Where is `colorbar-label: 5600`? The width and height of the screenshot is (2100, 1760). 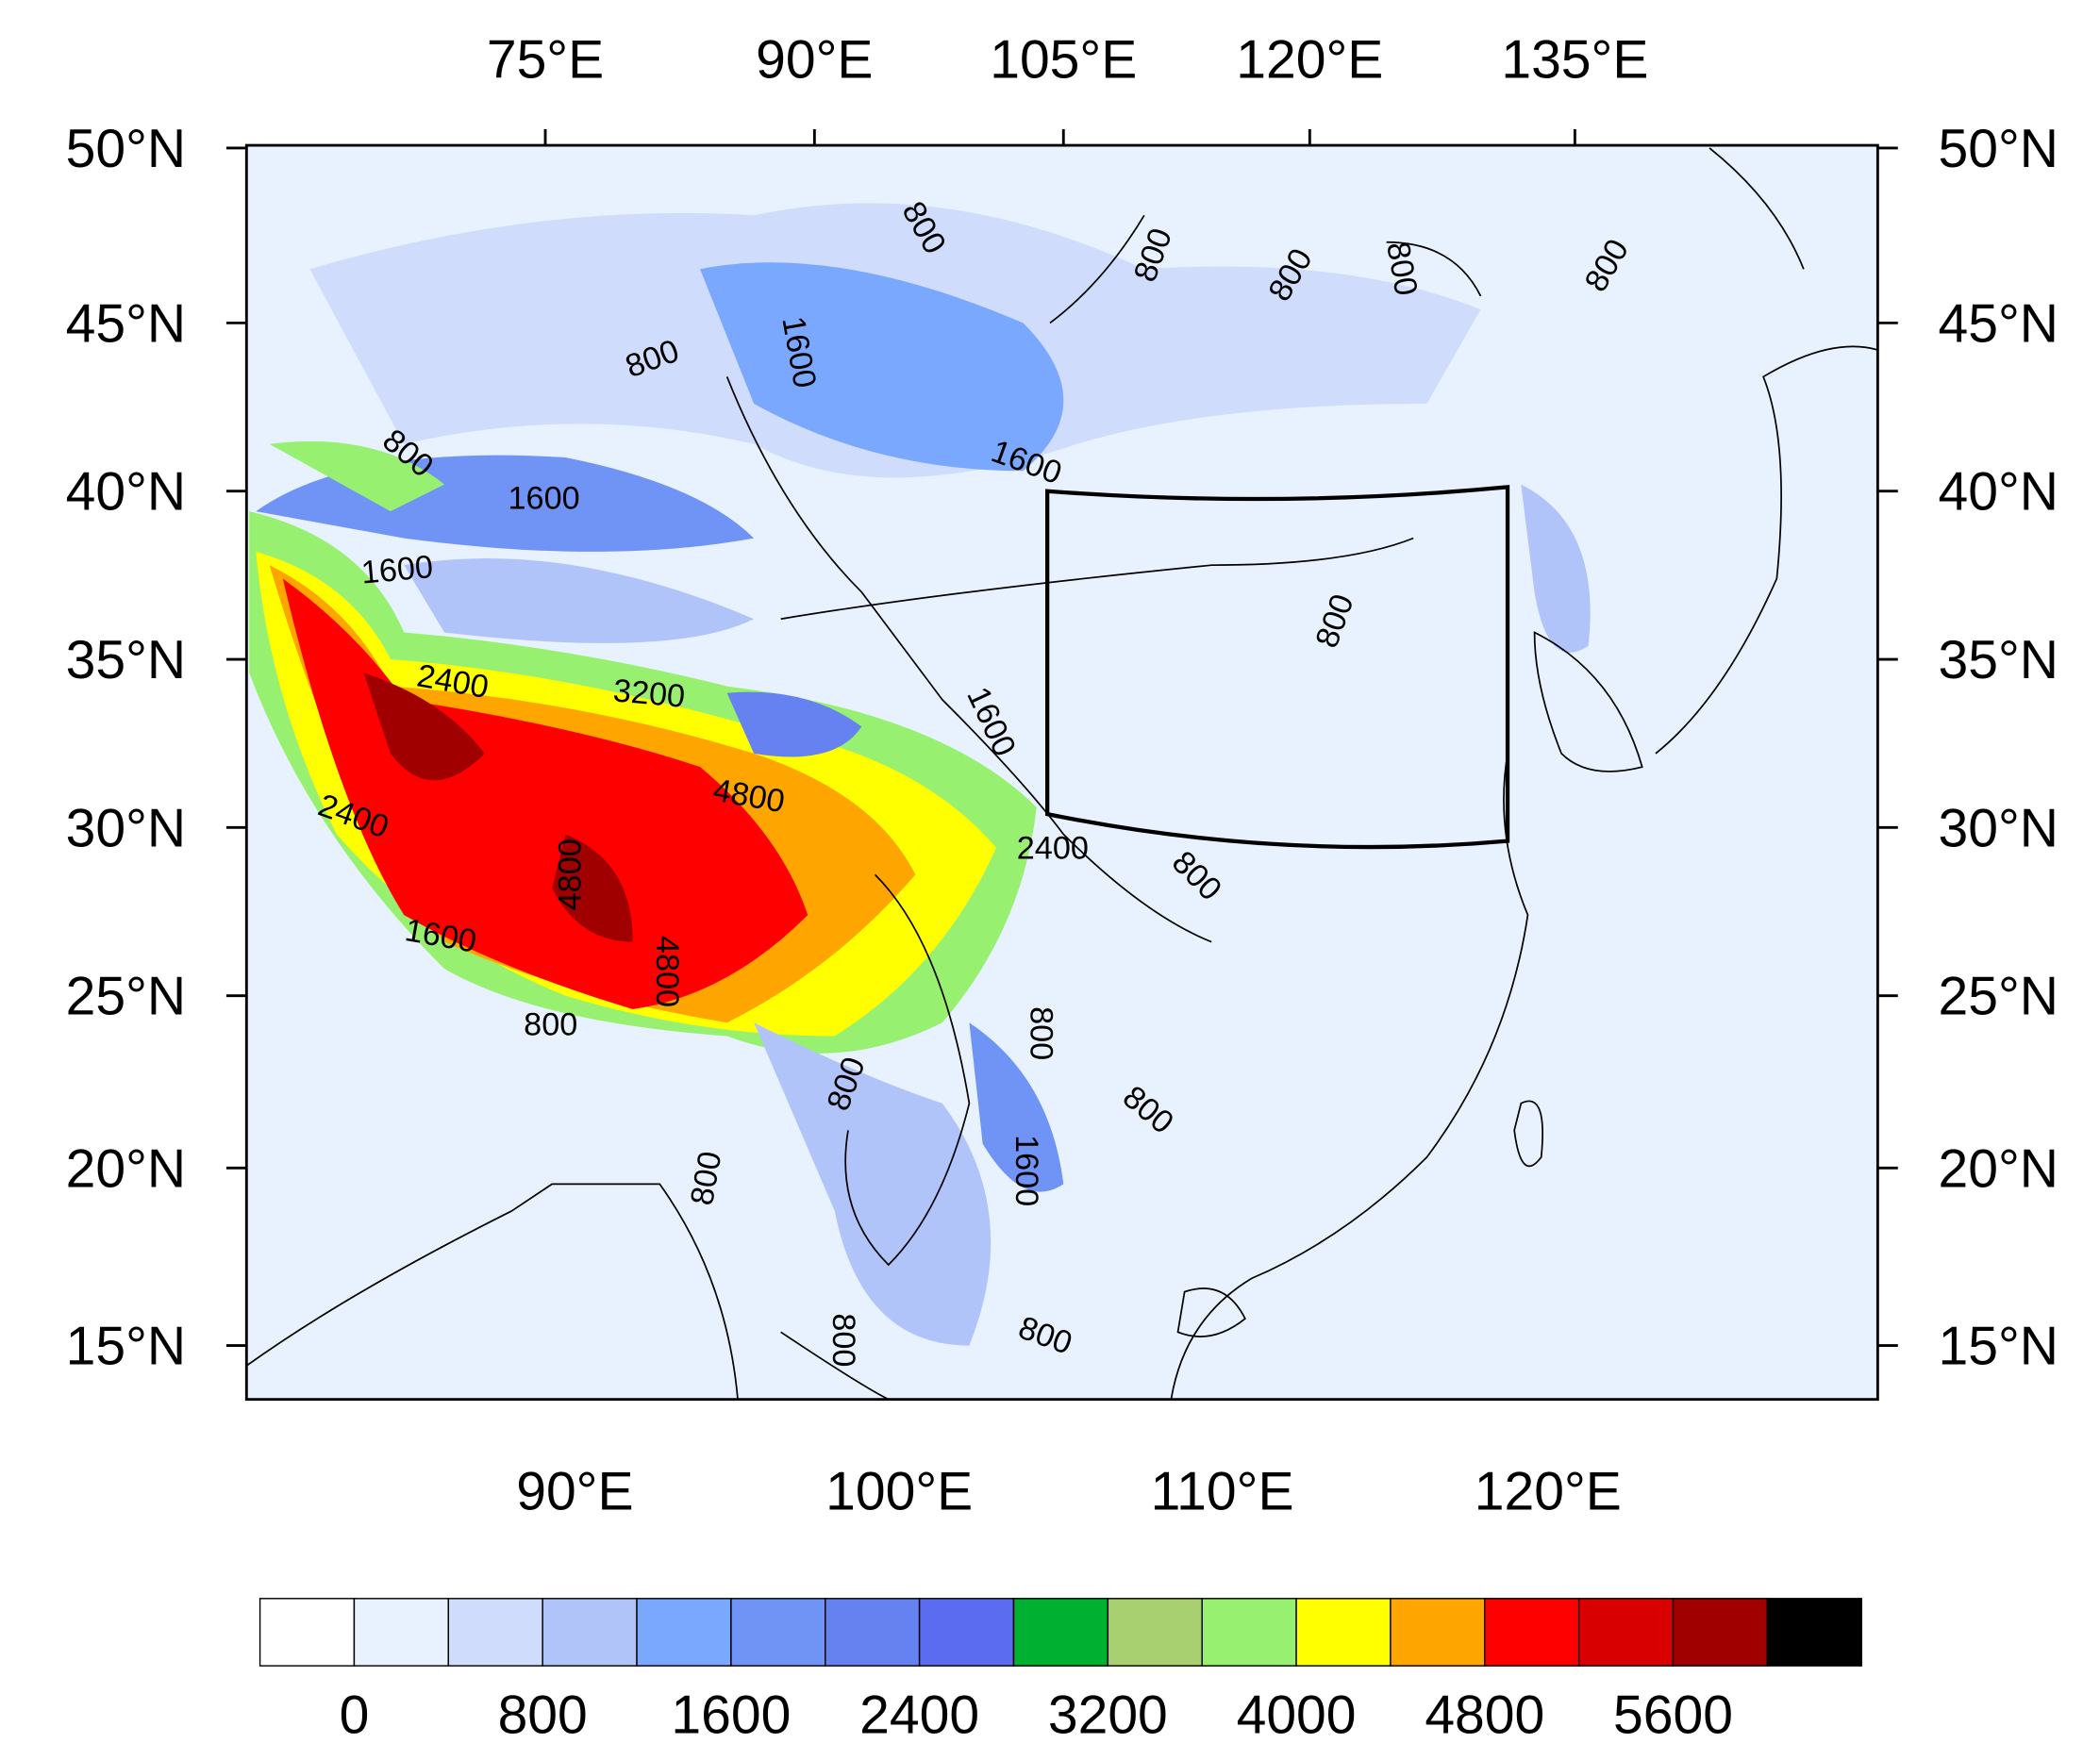
colorbar-label: 5600 is located at coordinates (1673, 1715).